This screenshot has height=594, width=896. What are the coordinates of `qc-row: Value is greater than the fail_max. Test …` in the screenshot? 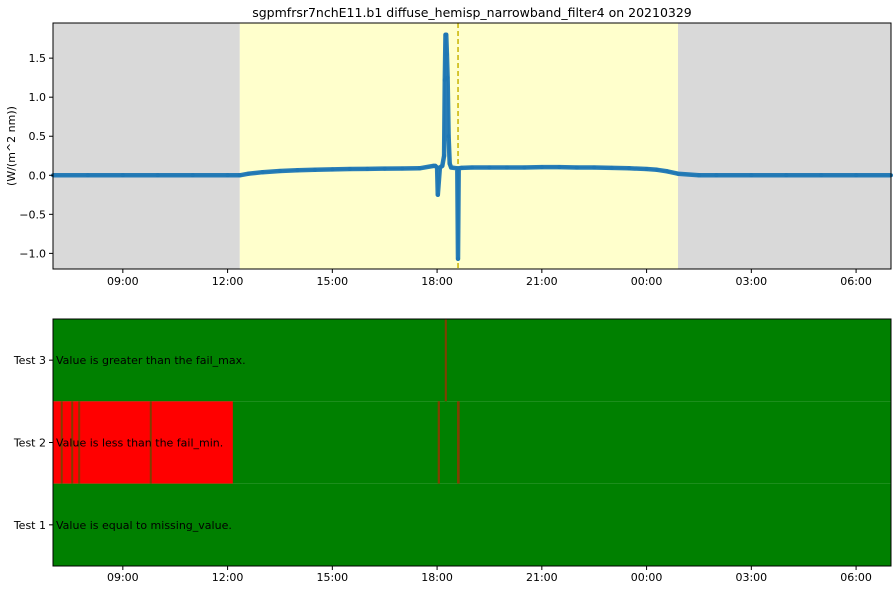 It's located at (452, 360).